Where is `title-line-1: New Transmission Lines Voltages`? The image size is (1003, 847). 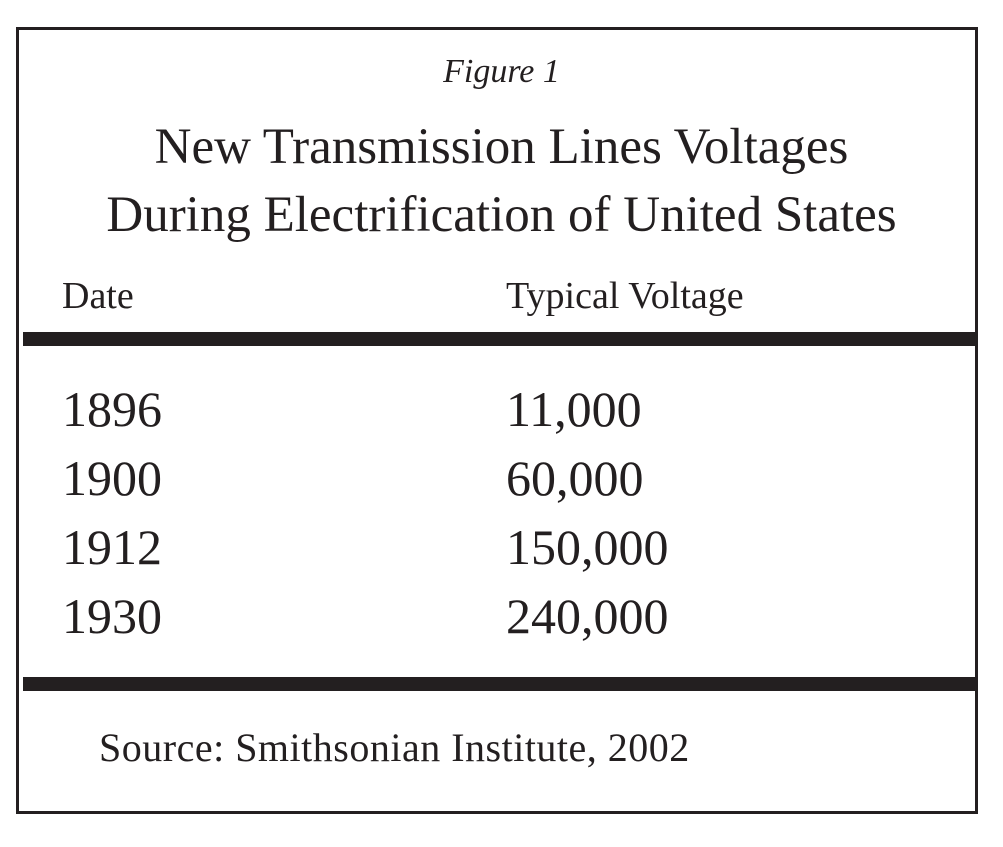 title-line-1: New Transmission Lines Voltages is located at coordinates (501, 147).